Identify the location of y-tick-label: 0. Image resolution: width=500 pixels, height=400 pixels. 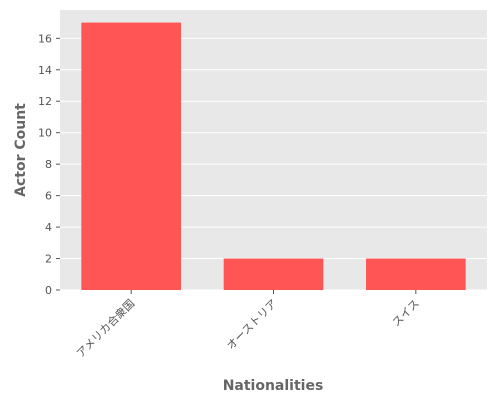
(48, 290).